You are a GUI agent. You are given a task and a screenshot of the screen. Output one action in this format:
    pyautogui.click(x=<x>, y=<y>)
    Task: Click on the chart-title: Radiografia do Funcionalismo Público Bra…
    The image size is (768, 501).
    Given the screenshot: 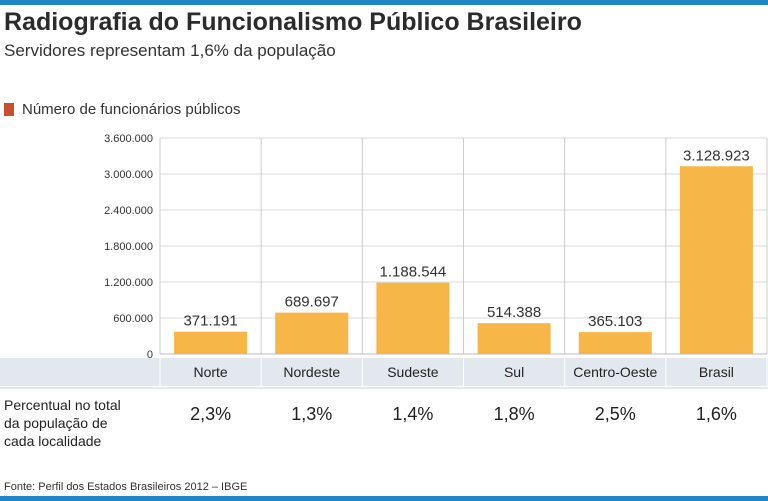 What is the action you would take?
    pyautogui.click(x=293, y=22)
    